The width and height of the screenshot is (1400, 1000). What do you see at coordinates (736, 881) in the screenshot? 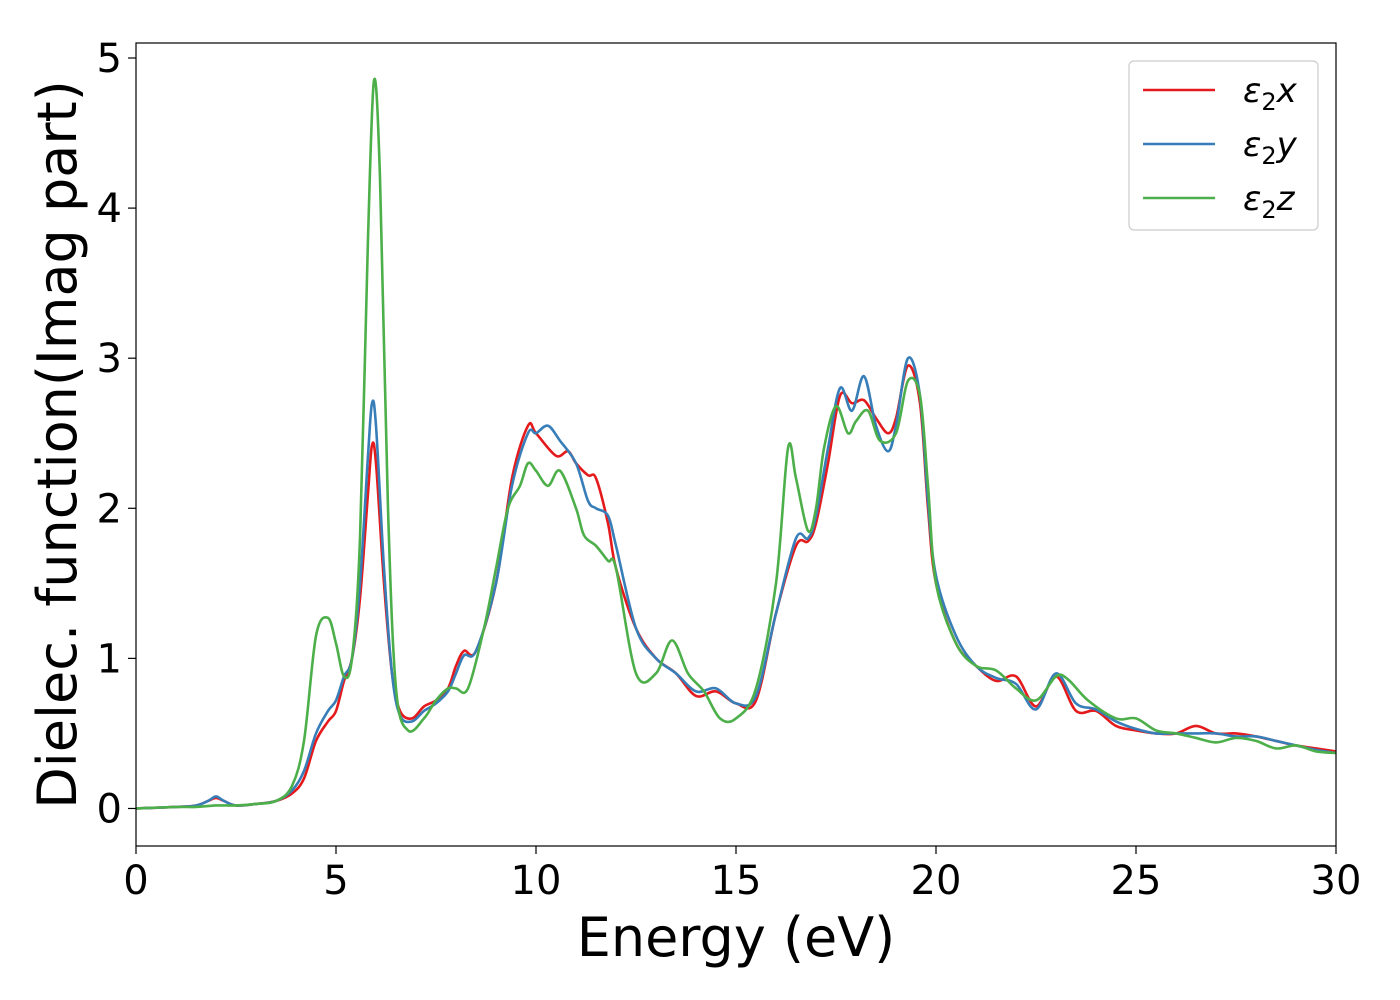
I see `x-tick-label: 15` at bounding box center [736, 881].